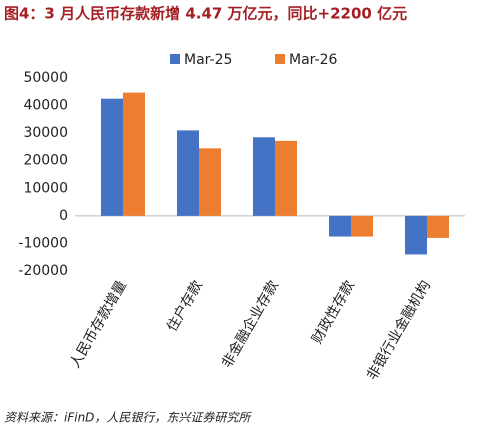 The image size is (480, 431). Describe the element at coordinates (45, 106) in the screenshot. I see `y-tick-label: 40000` at that location.